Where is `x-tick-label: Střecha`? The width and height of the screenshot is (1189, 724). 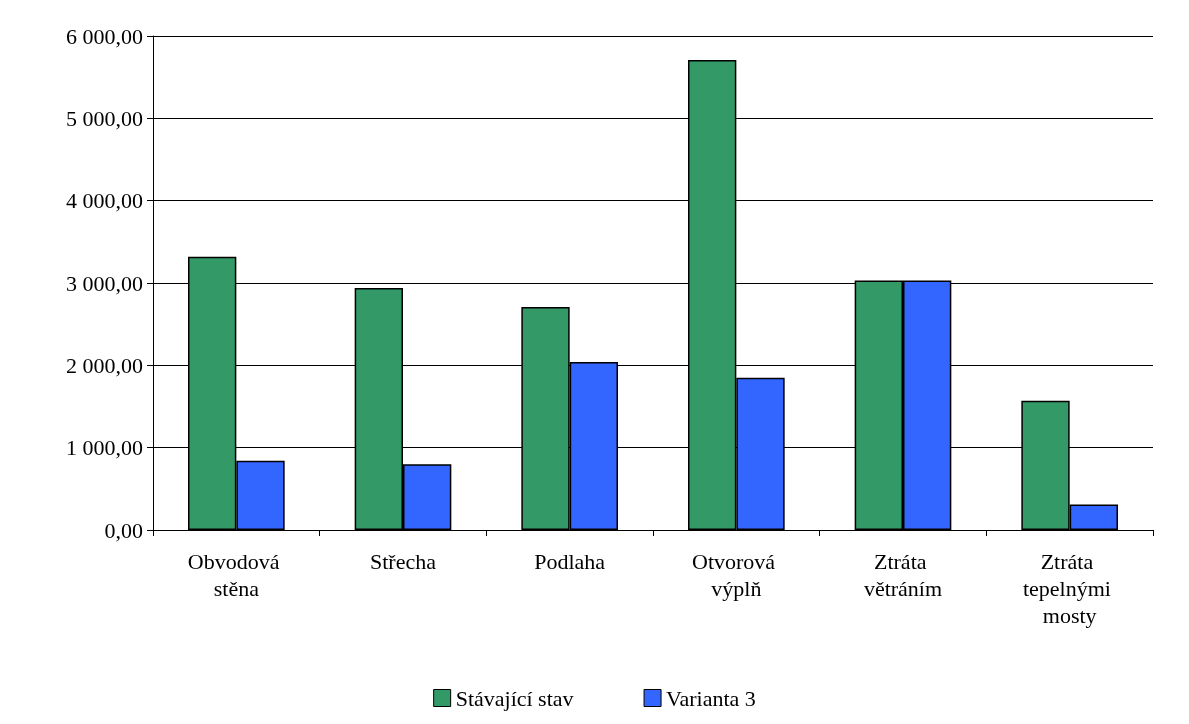 x-tick-label: Střecha is located at coordinates (403, 561).